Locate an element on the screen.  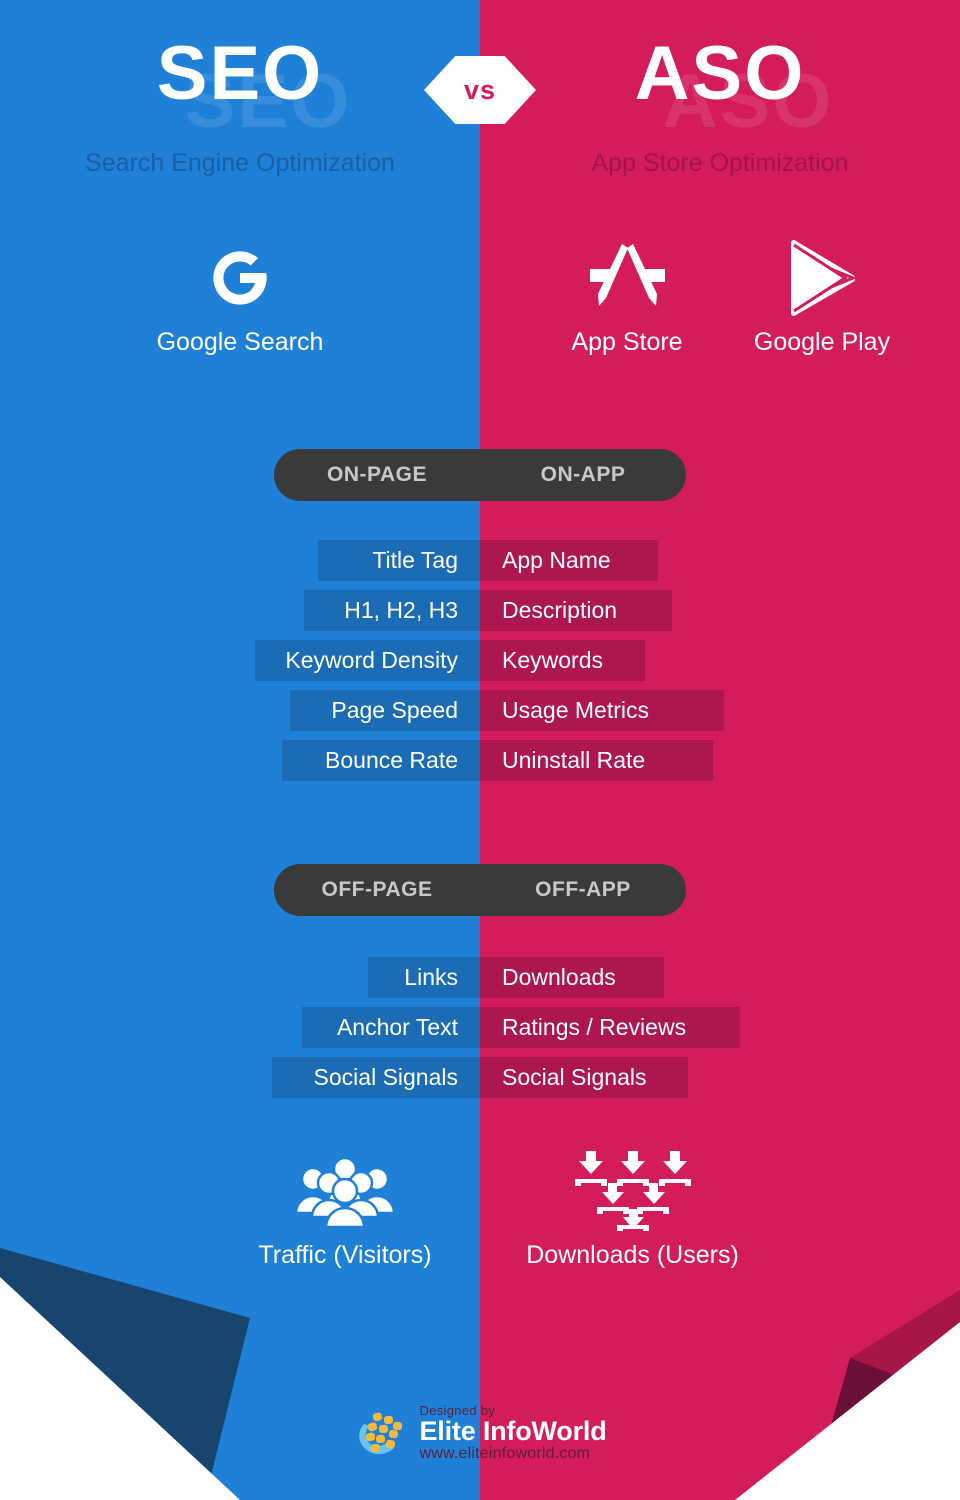
comparison-row: Social Signals Social Signals is located at coordinates (480, 1077).